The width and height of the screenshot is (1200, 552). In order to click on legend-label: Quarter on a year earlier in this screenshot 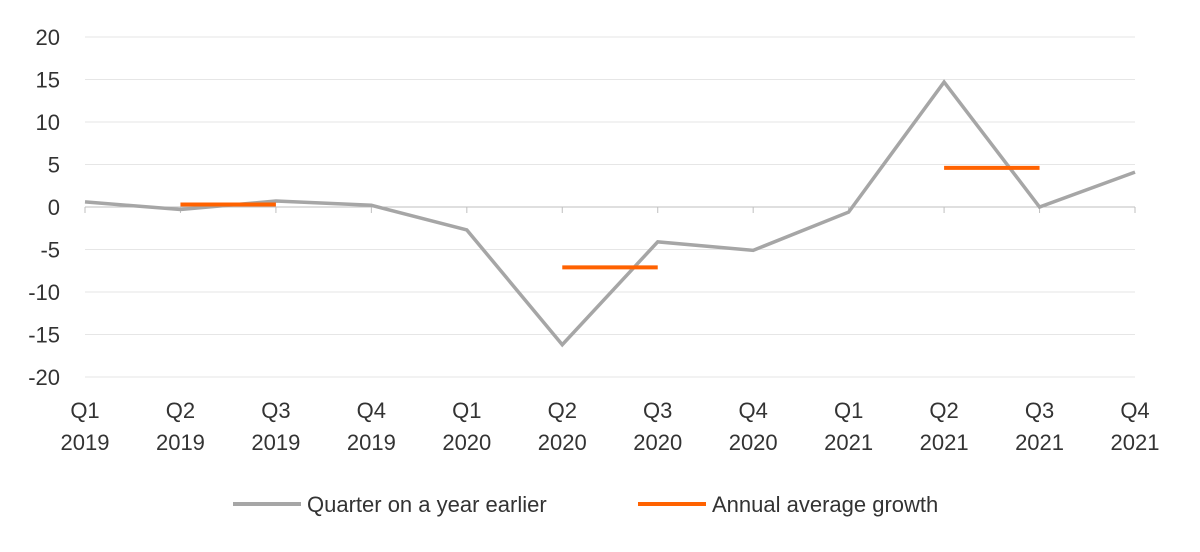, I will do `click(427, 504)`.